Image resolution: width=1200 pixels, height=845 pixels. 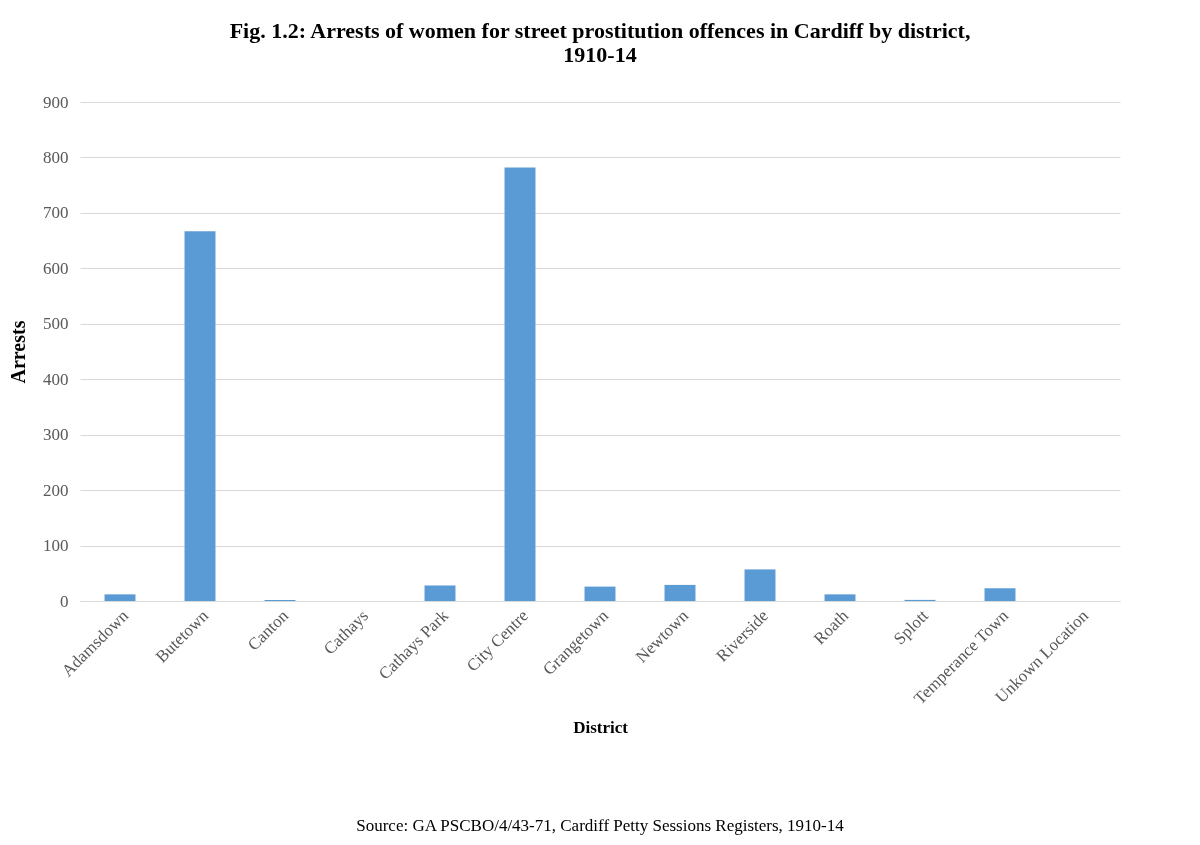 What do you see at coordinates (56, 546) in the screenshot?
I see `y-tick-label: 100` at bounding box center [56, 546].